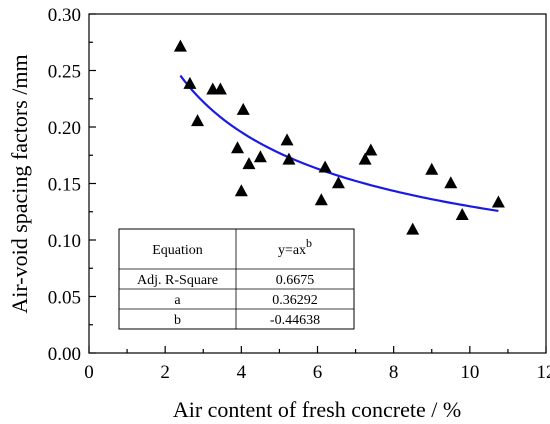 This screenshot has width=550, height=424. What do you see at coordinates (64, 128) in the screenshot?
I see `y-tick-label: 0.20` at bounding box center [64, 128].